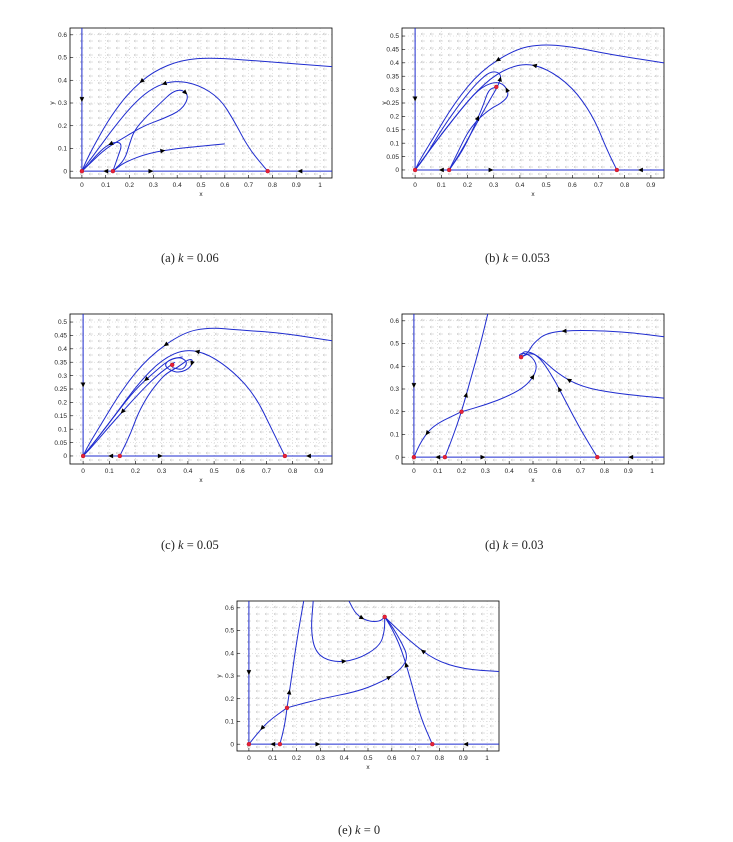 The height and width of the screenshot is (842, 733). What do you see at coordinates (505, 545) in the screenshot?
I see `caption-d-param: k` at bounding box center [505, 545].